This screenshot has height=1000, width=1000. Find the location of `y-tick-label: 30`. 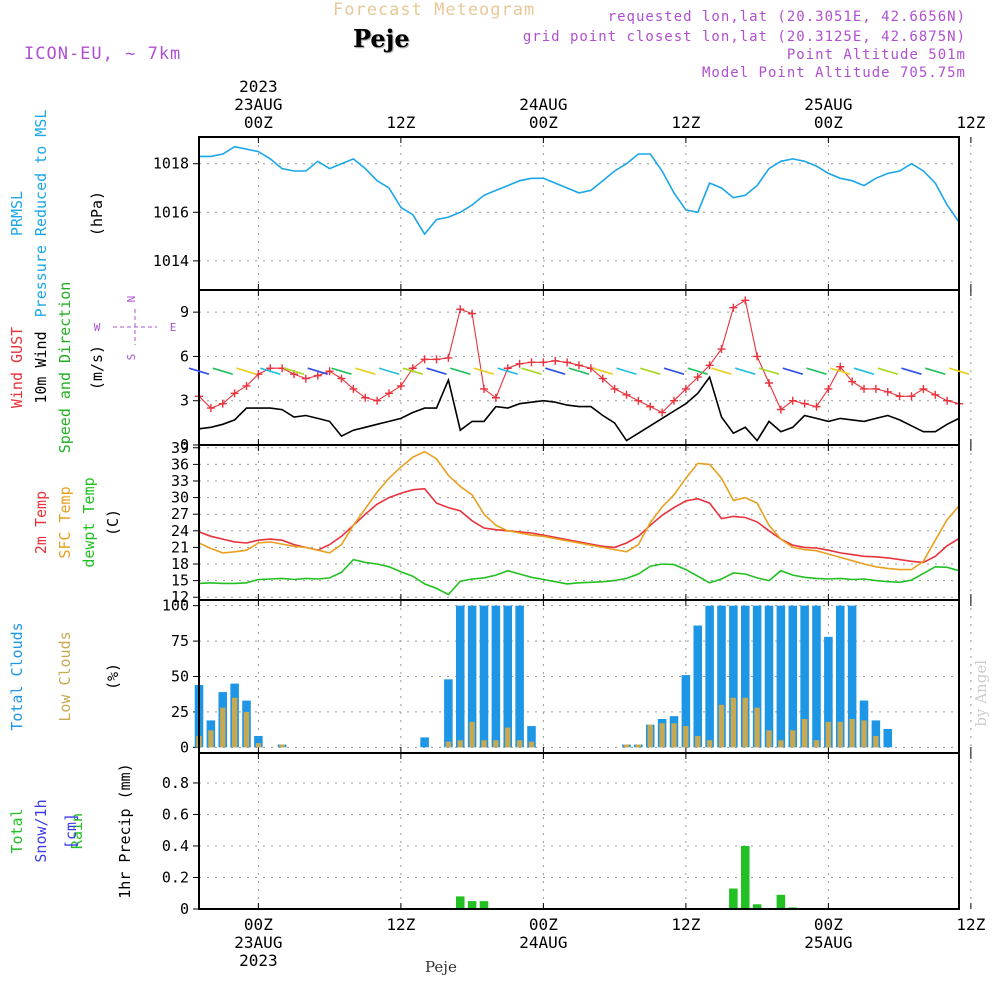

y-tick-label: 30 is located at coordinates (180, 498).